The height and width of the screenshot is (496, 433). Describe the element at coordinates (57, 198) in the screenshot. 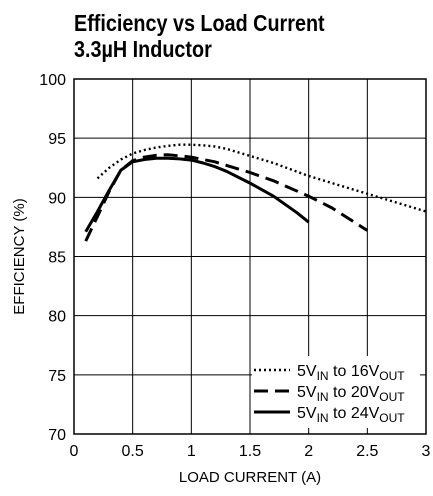

I see `y-tick-label: 90` at that location.